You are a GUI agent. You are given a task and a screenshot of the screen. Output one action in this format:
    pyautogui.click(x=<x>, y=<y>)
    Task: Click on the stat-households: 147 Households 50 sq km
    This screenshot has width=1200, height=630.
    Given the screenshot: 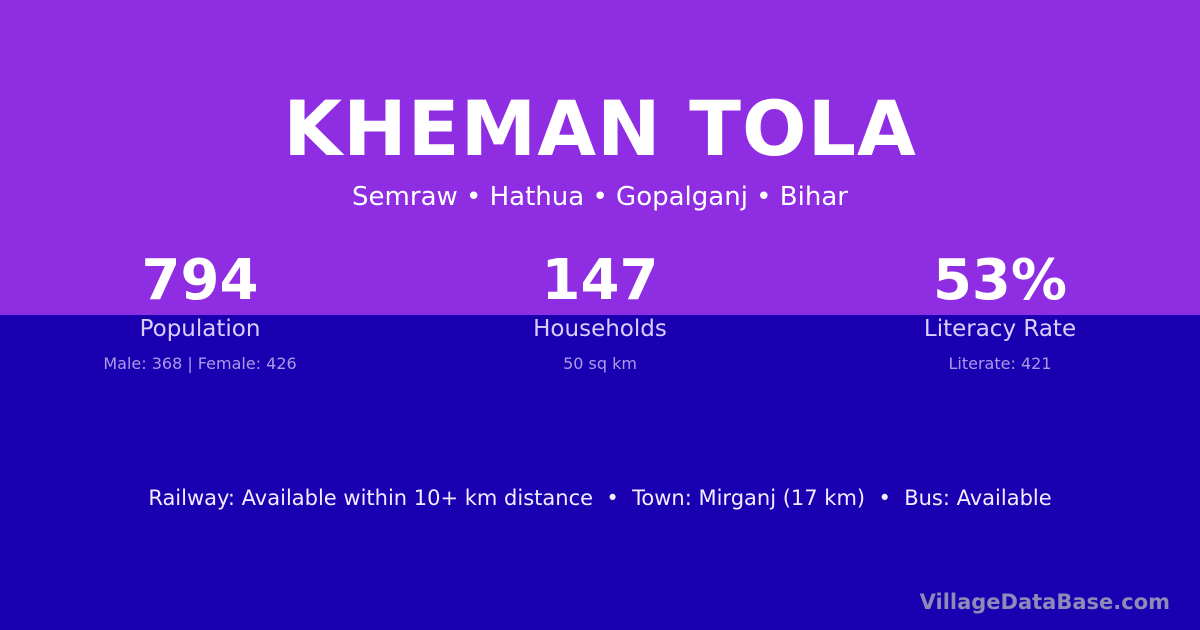 What is the action you would take?
    pyautogui.click(x=600, y=310)
    